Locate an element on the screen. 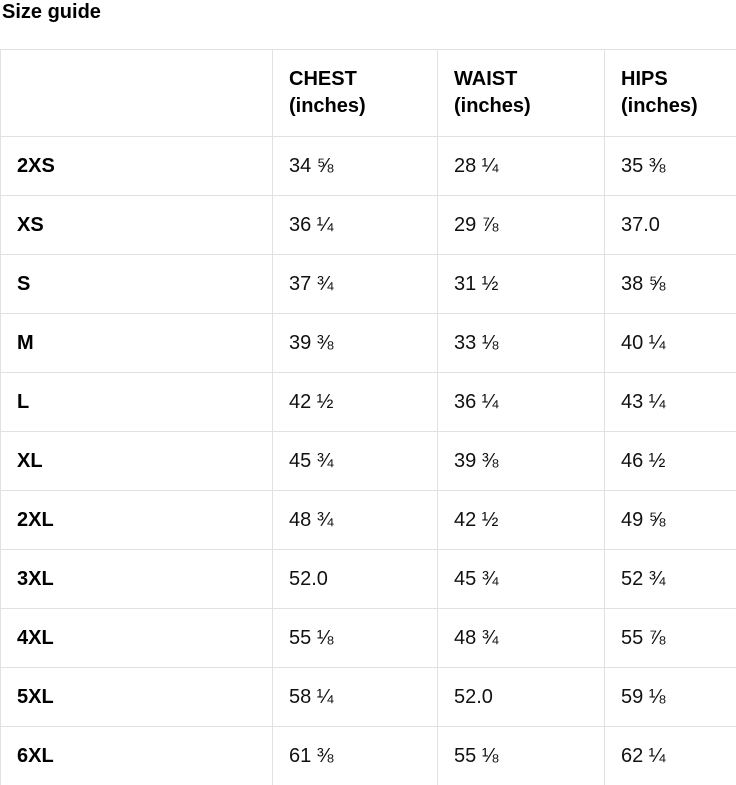  hips-value: 55 ⅞ is located at coordinates (670, 638).